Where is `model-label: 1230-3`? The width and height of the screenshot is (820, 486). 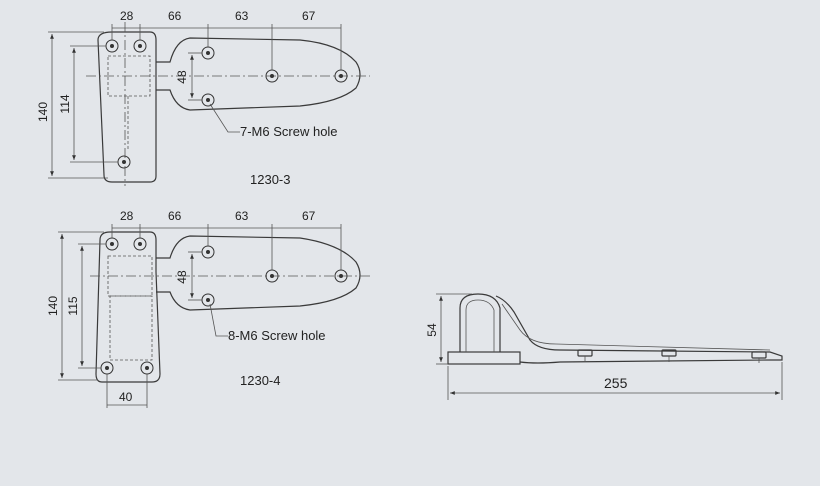
model-label: 1230-3 is located at coordinates (270, 179).